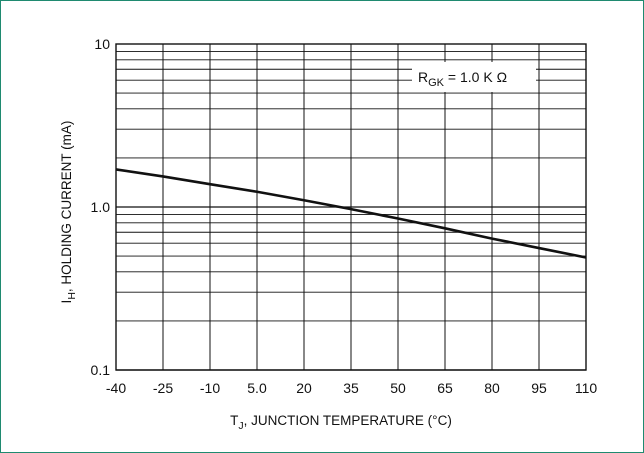 This screenshot has height=453, width=644. I want to click on x-tick-label: -25, so click(163, 388).